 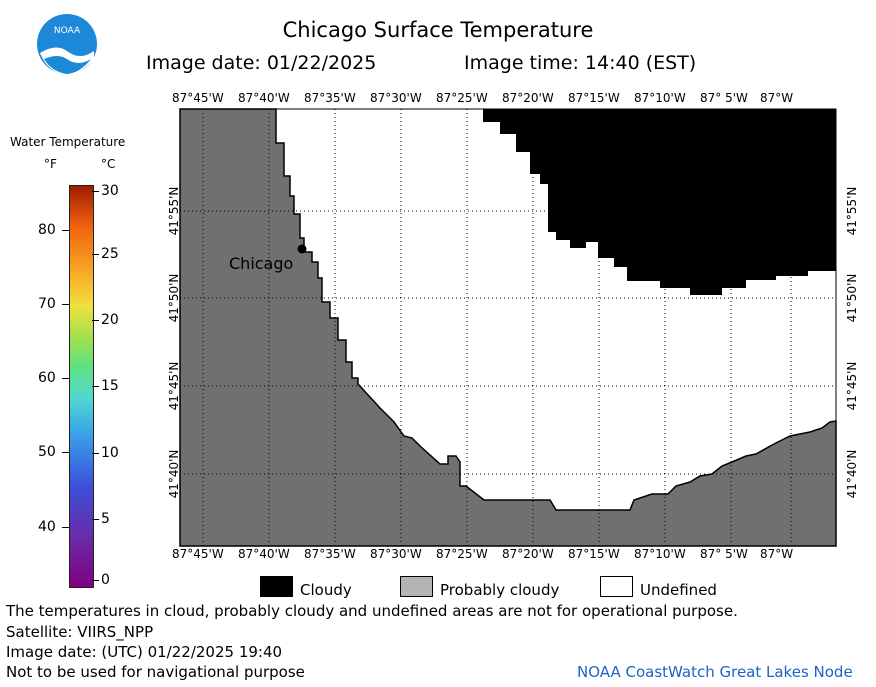 What do you see at coordinates (264, 554) in the screenshot?
I see `bottom-longitude-label: 87°40'W` at bounding box center [264, 554].